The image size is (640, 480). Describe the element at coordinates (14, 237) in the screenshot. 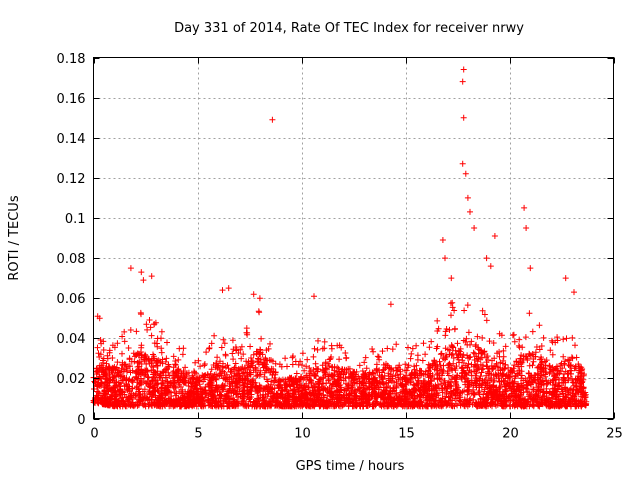

I see `y-axis-label: ROTI / TECUs` at that location.